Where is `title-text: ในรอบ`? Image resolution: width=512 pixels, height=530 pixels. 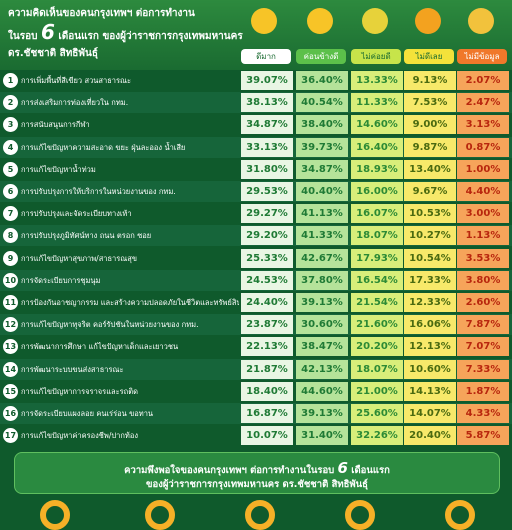 title-text: ในรอบ is located at coordinates (23, 36).